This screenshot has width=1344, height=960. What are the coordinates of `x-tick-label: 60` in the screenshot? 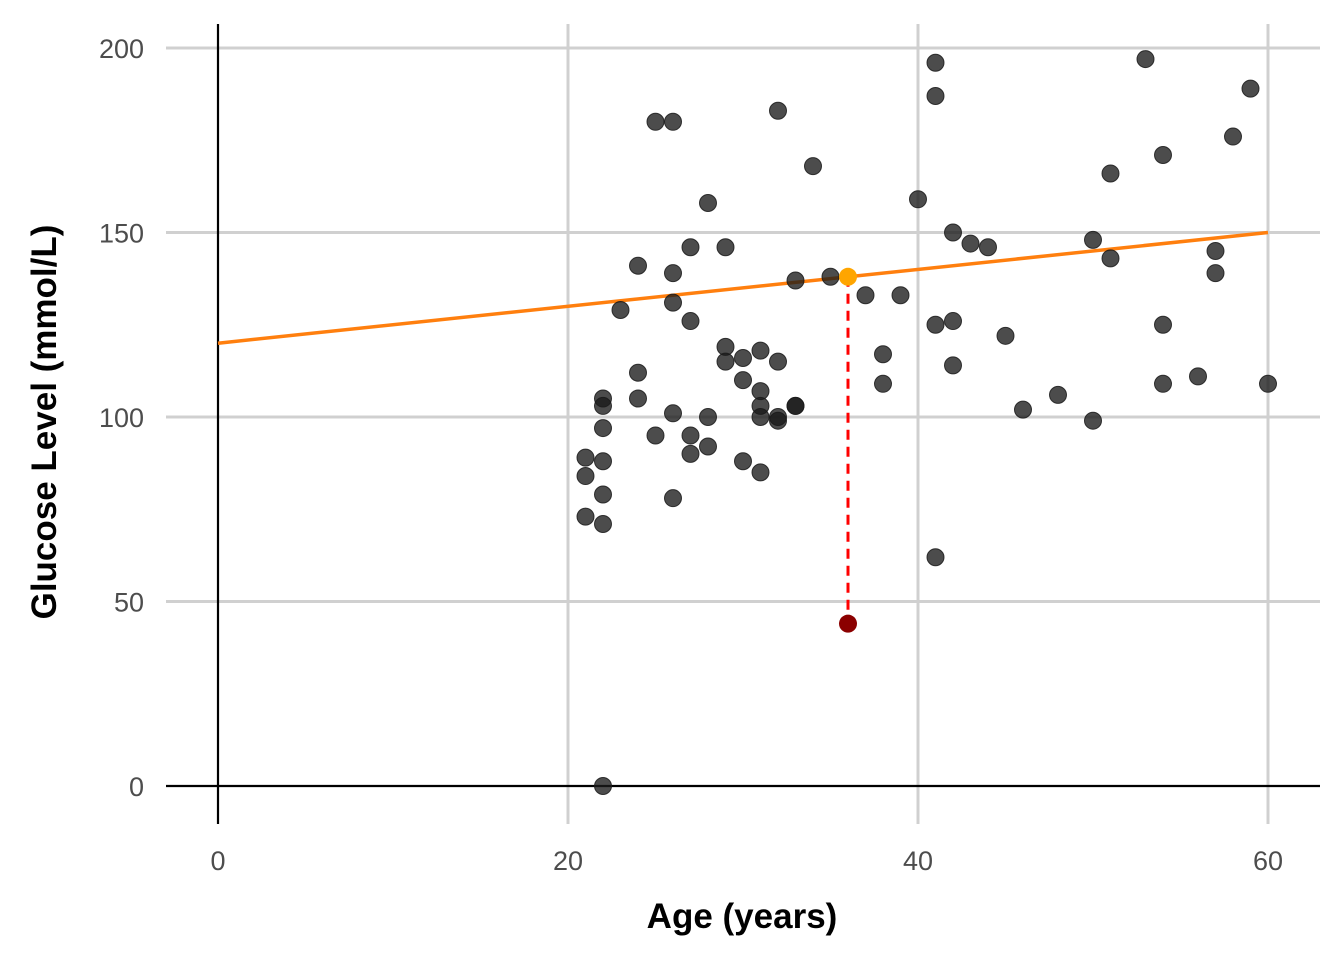 It's located at (1268, 861).